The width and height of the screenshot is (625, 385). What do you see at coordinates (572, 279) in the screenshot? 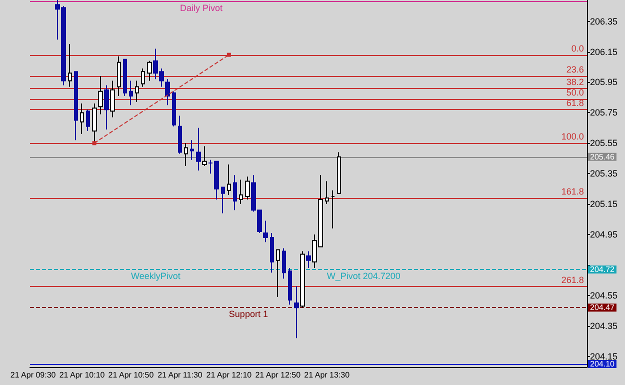
I see `annotation: 261.8` at bounding box center [572, 279].